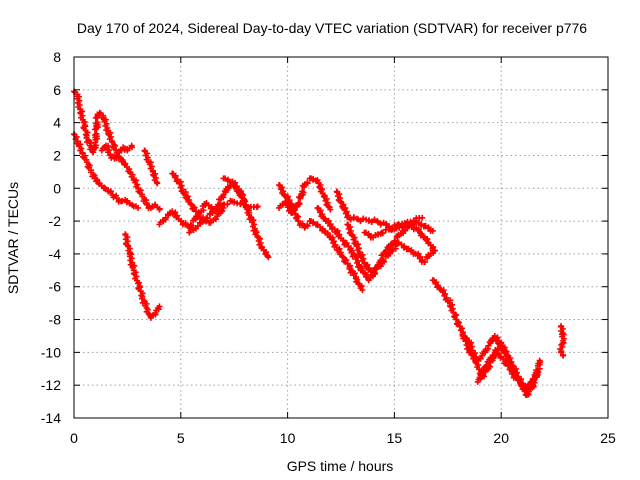 Image resolution: width=640 pixels, height=480 pixels. What do you see at coordinates (57, 123) in the screenshot?
I see `y-tick-label: 4` at bounding box center [57, 123].